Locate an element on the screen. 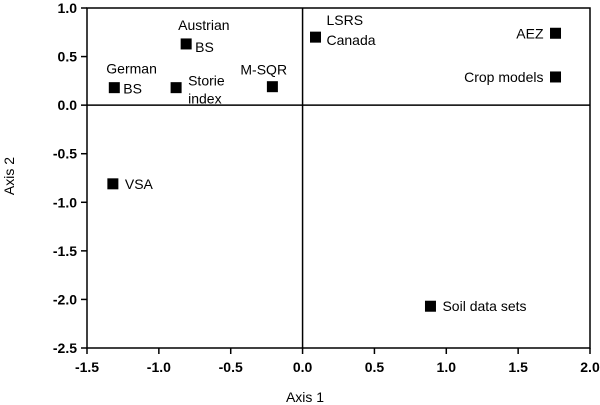  point-label: German is located at coordinates (131, 69).